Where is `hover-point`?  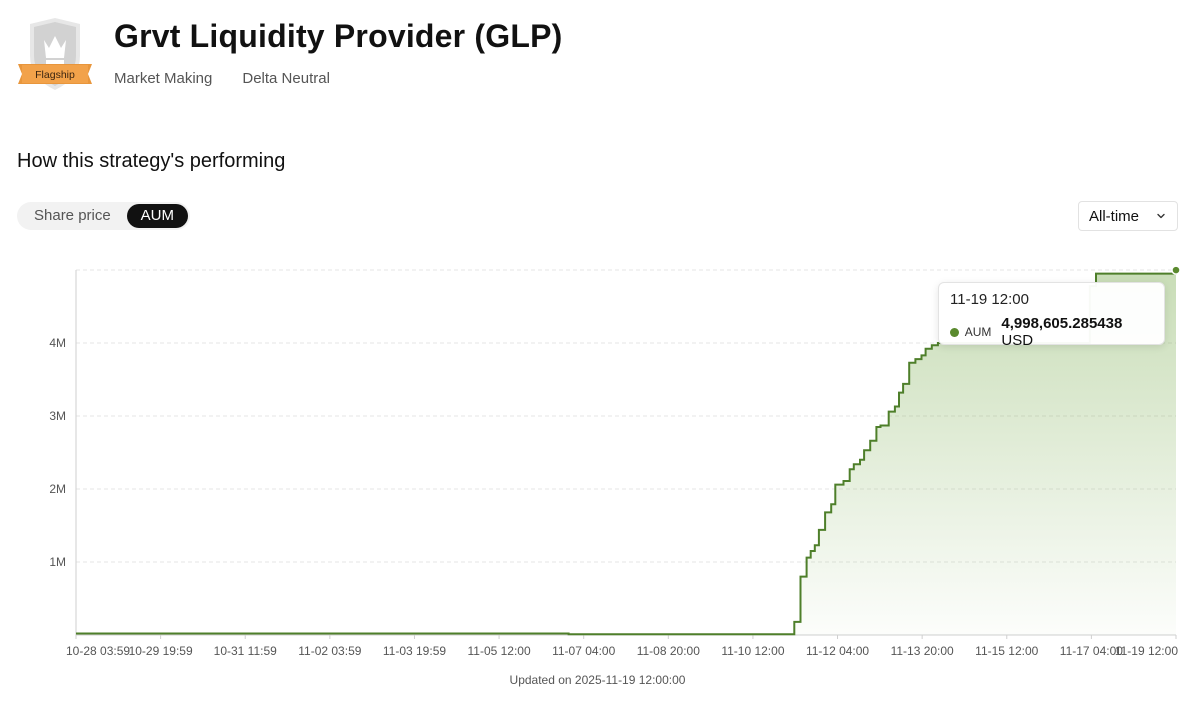
hover-point is located at coordinates (1176, 270).